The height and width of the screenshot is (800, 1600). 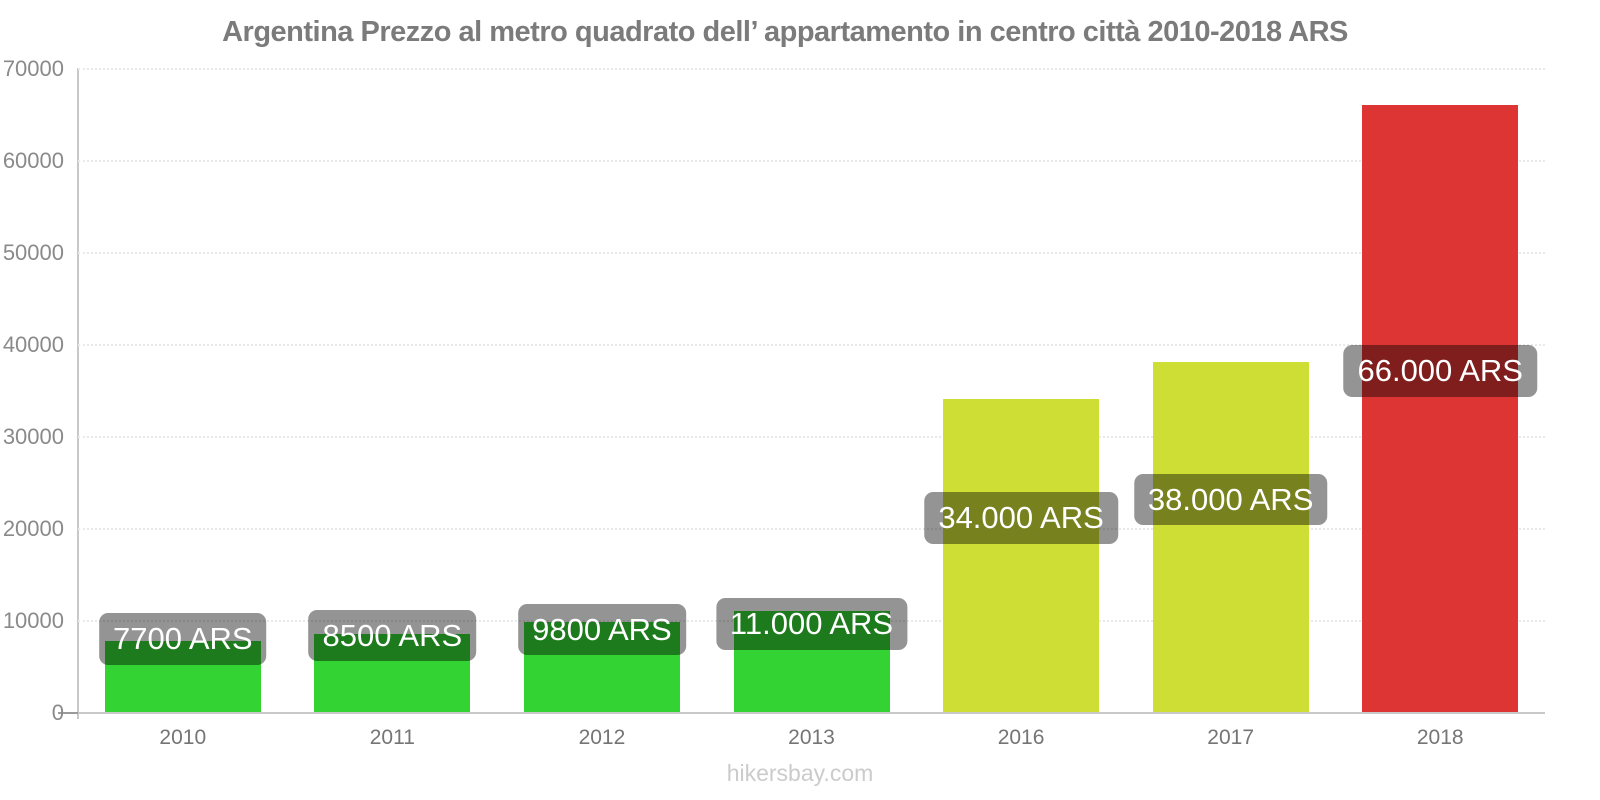 I want to click on x-tick-label-2018: 2018, so click(x=1440, y=737).